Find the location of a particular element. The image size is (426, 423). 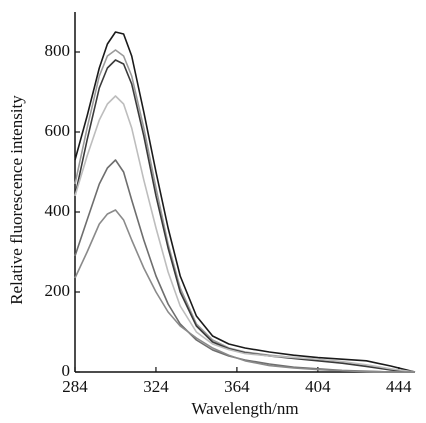

x-tick-label: 364 is located at coordinates (237, 386).